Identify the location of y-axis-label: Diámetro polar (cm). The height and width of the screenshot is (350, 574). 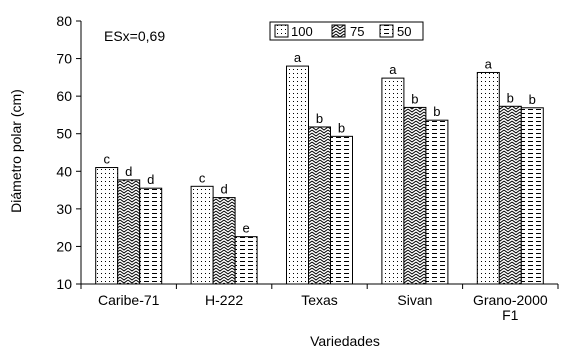
(16, 151).